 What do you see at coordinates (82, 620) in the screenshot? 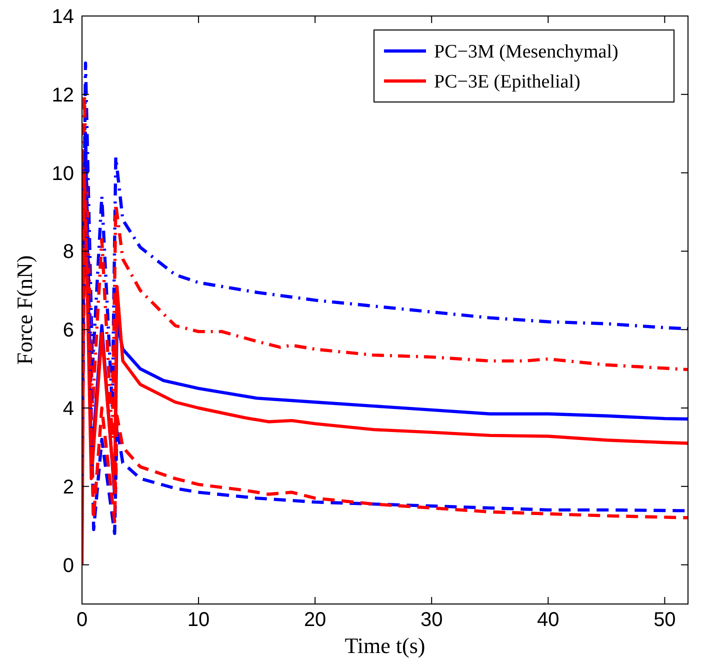
I see `x-tick-label: 0` at bounding box center [82, 620].